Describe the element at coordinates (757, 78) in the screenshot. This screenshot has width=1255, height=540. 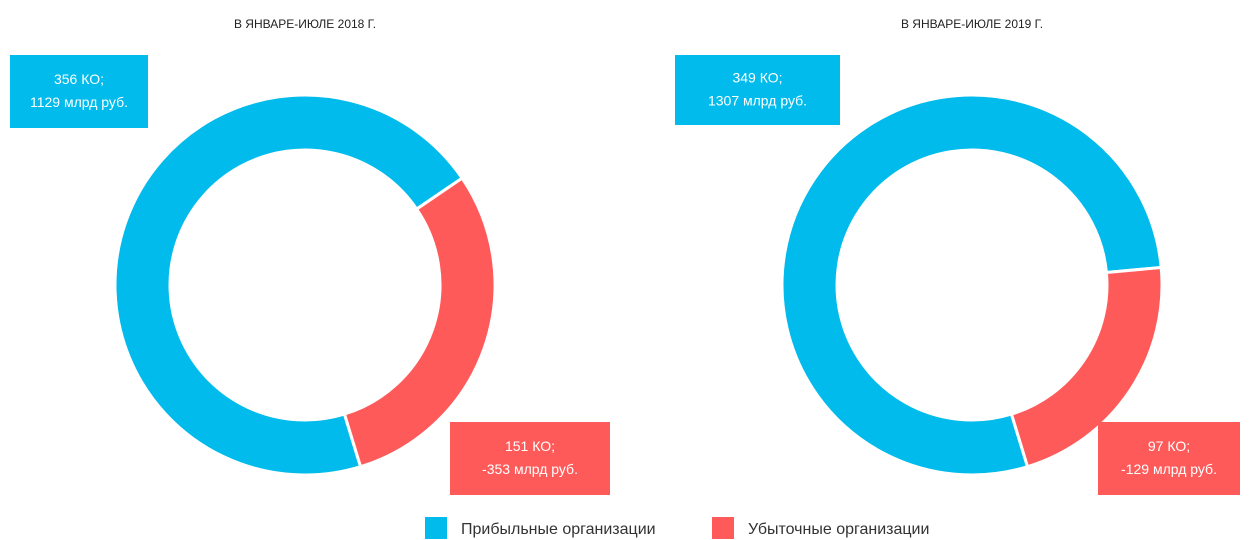
I see `value-label: 349 КО;` at that location.